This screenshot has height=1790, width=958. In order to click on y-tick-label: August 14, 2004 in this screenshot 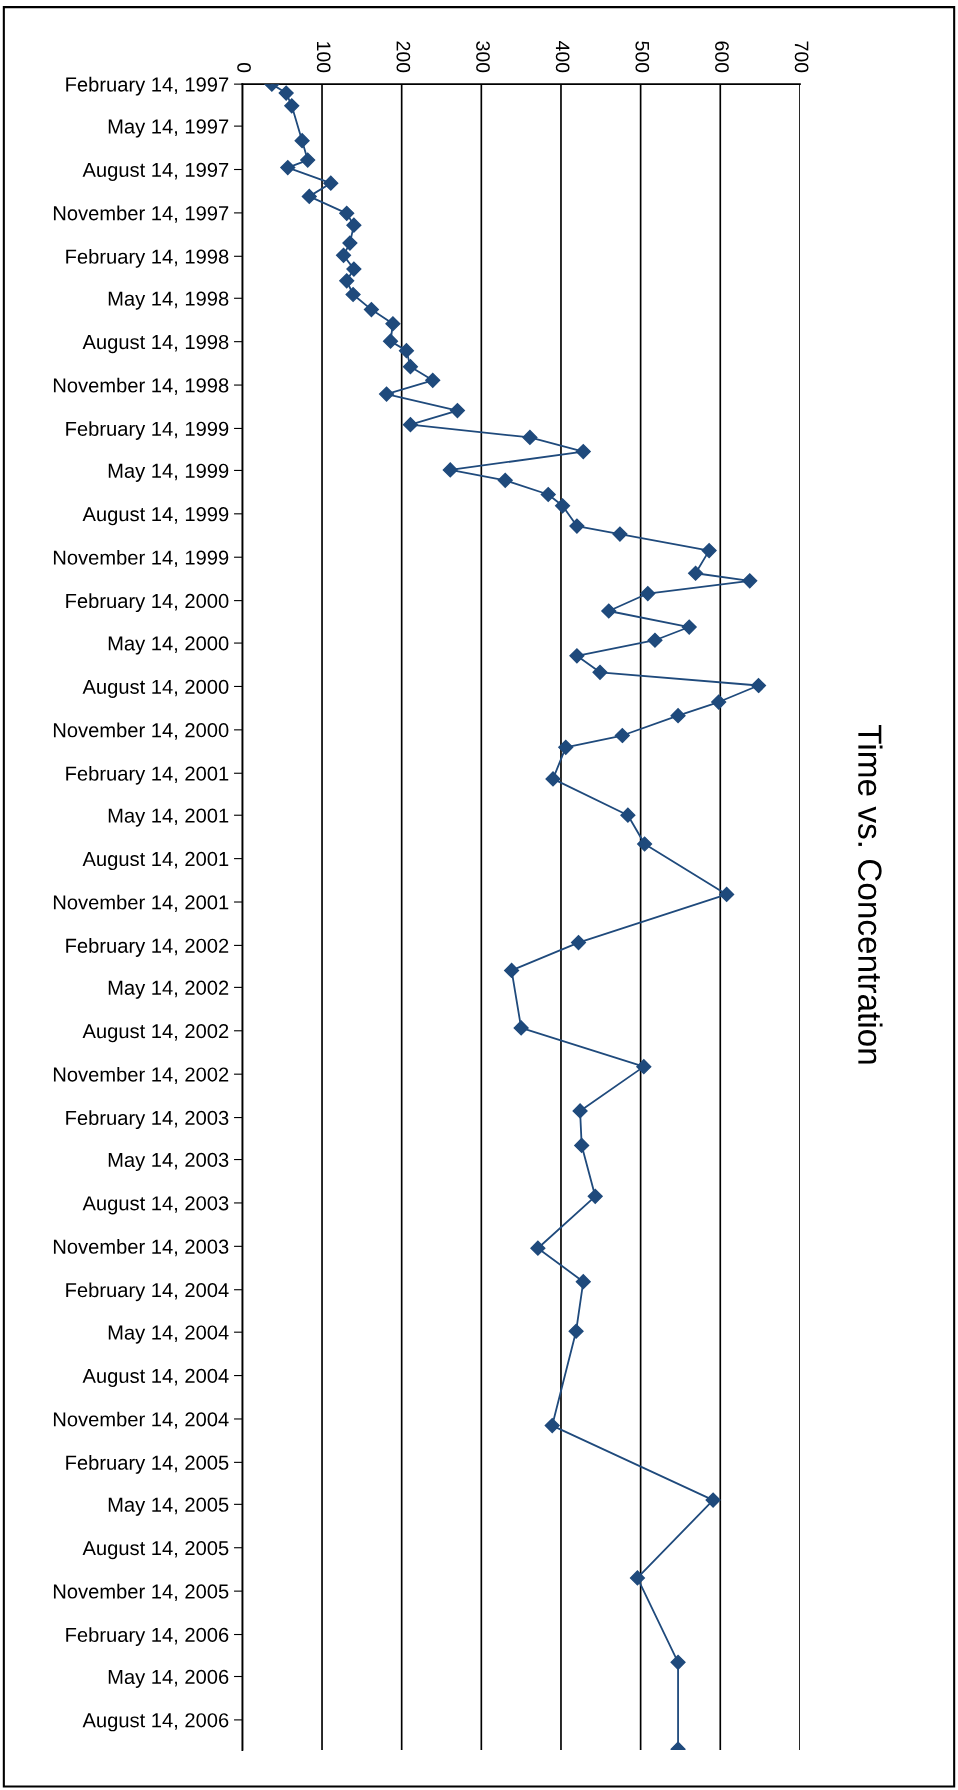, I will do `click(155, 1378)`.